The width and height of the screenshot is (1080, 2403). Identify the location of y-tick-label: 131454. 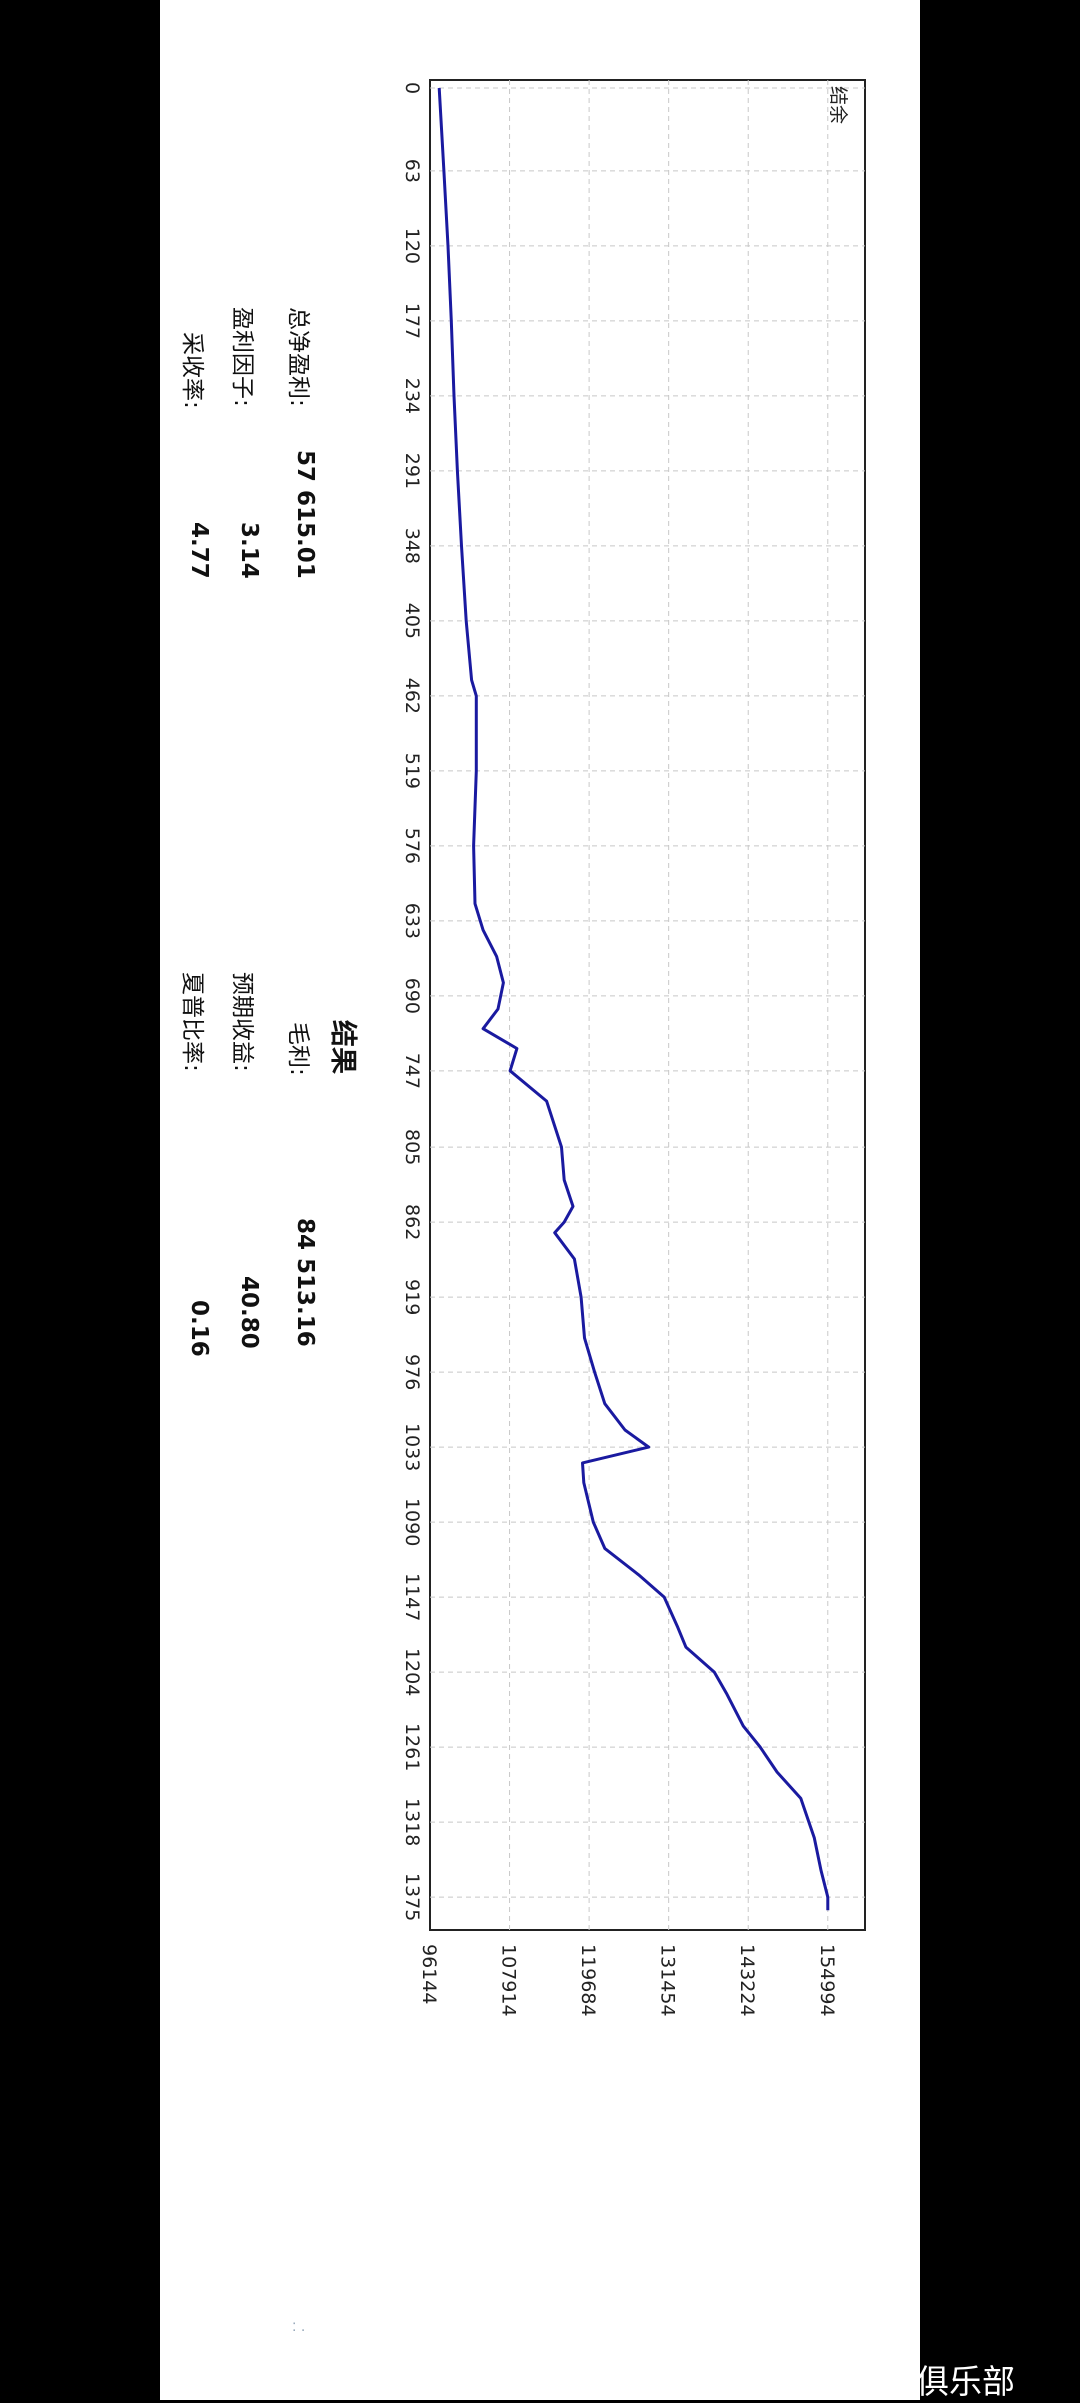
(668, 1980).